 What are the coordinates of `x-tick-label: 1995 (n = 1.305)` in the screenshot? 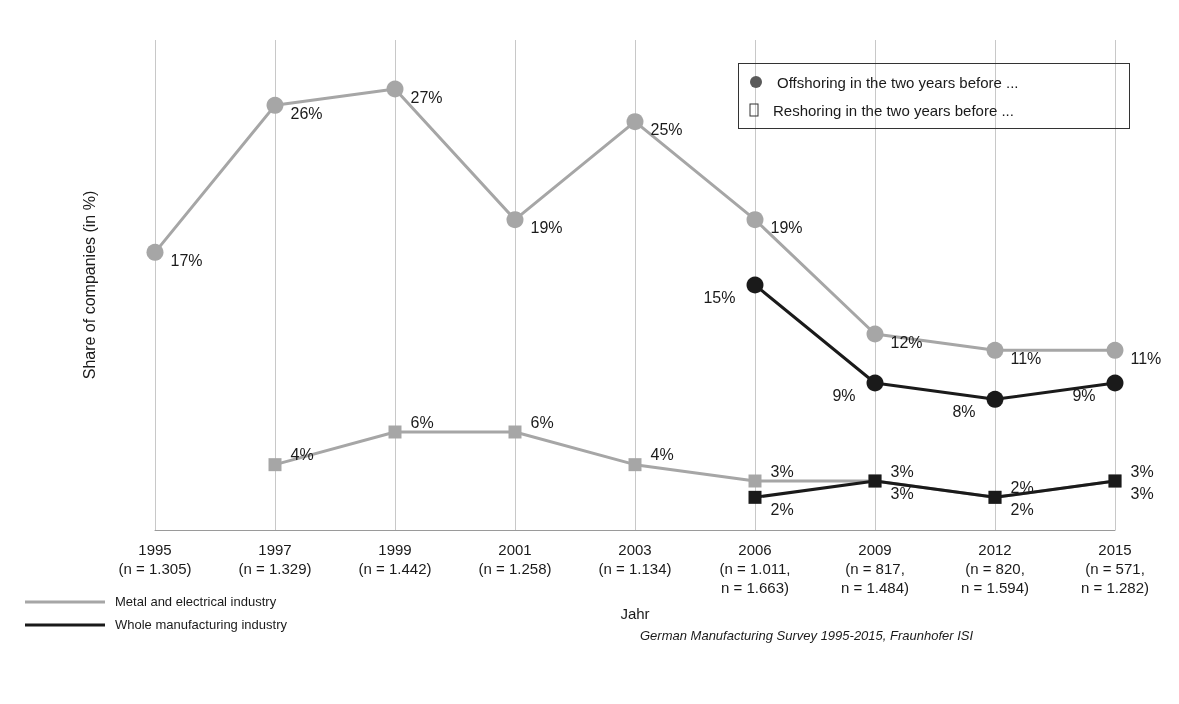 It's located at (155, 559).